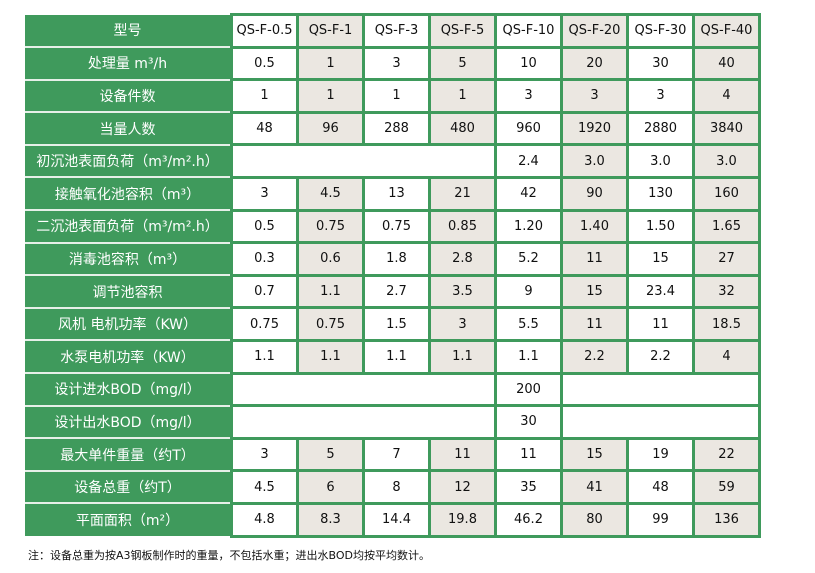 The image size is (815, 573). Describe the element at coordinates (528, 63) in the screenshot. I see `table-cell: 10` at that location.